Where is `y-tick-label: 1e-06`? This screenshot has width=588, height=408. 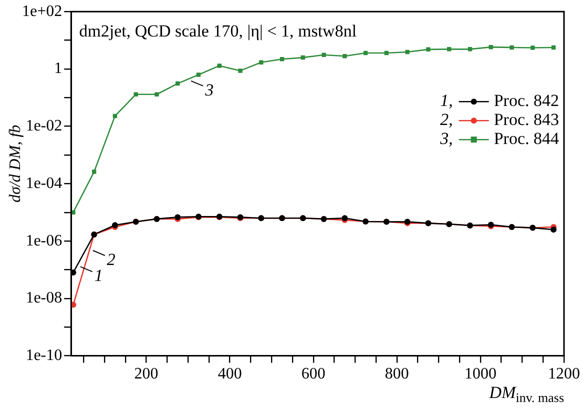 y-tick-label: 1e-06 is located at coordinates (44, 241).